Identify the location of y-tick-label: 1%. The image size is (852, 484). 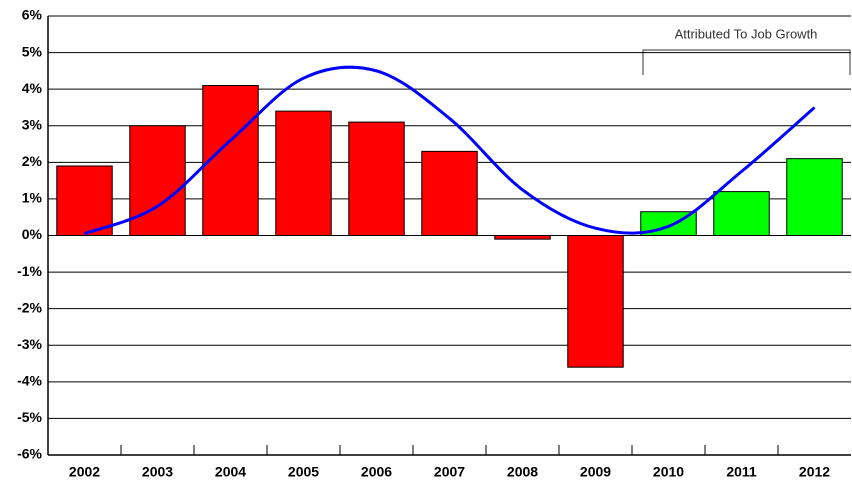
(32, 198).